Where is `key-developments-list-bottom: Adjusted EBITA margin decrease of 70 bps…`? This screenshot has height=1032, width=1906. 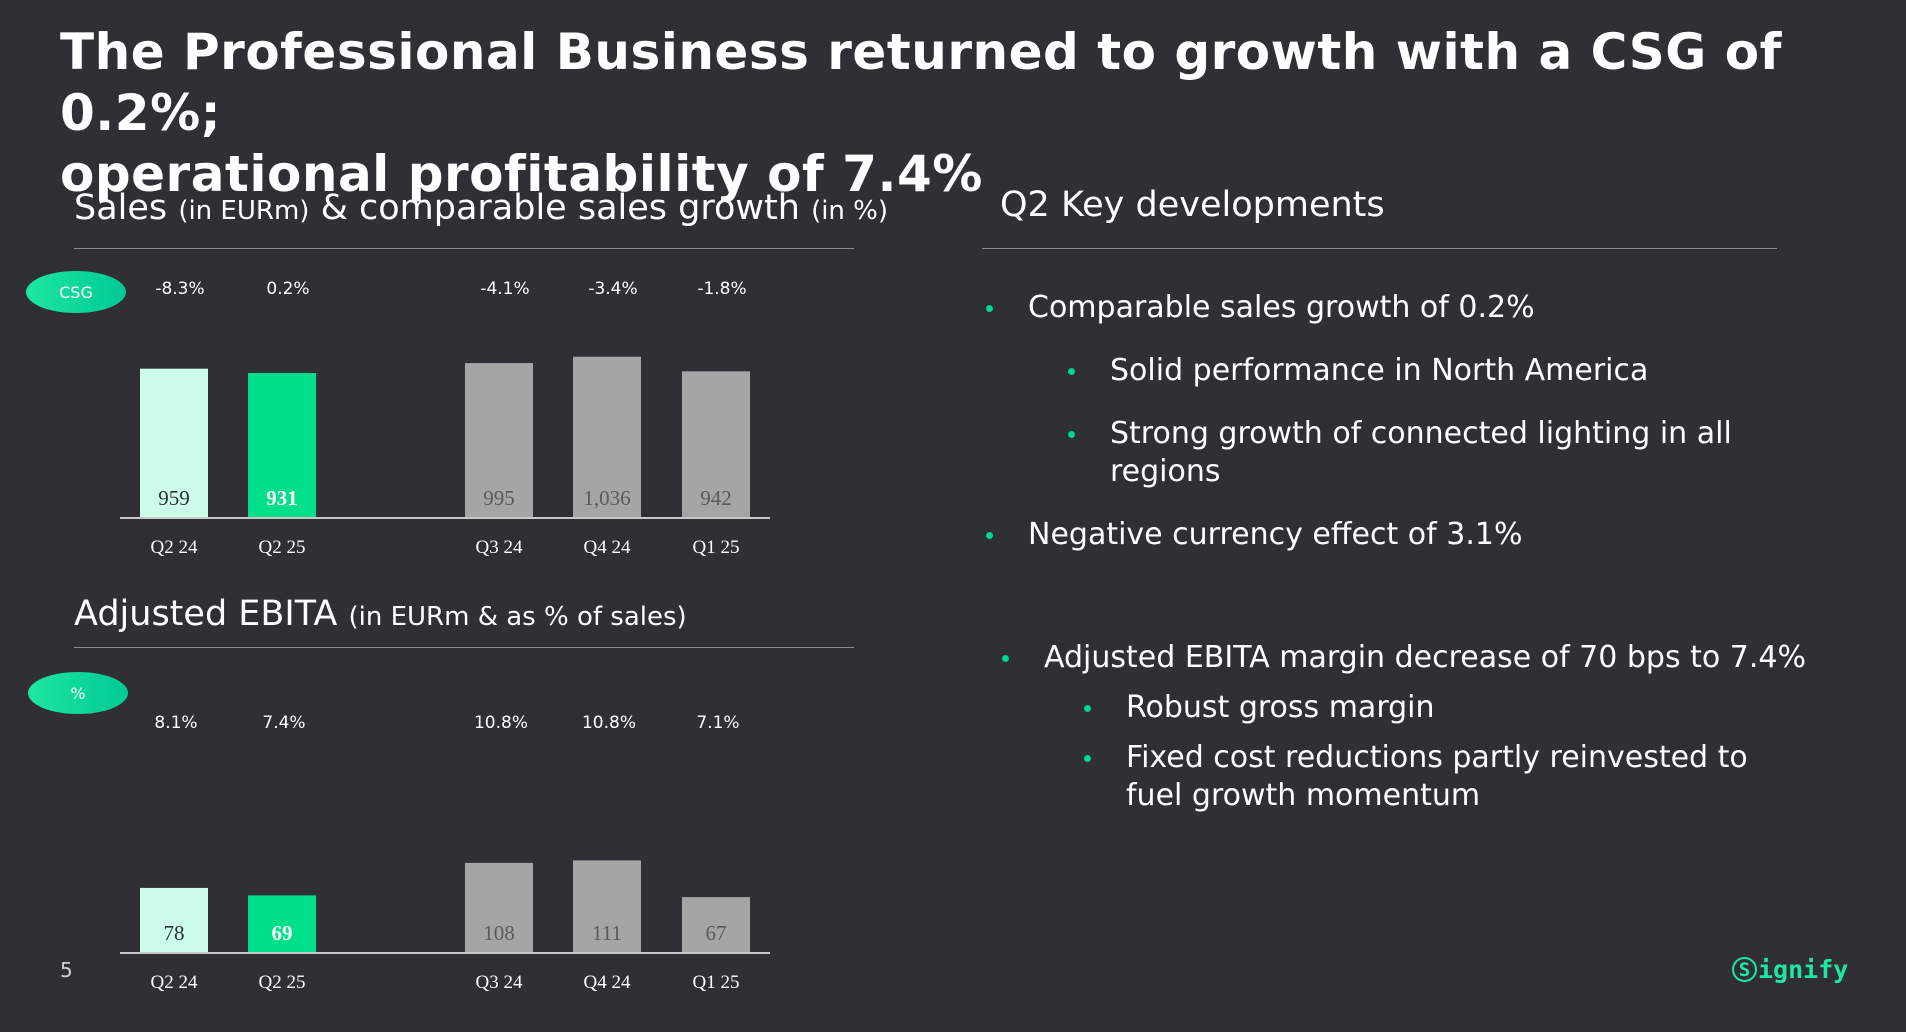
key-developments-list-bottom: Adjusted EBITA margin decrease of 70 bps… is located at coordinates (1408, 727).